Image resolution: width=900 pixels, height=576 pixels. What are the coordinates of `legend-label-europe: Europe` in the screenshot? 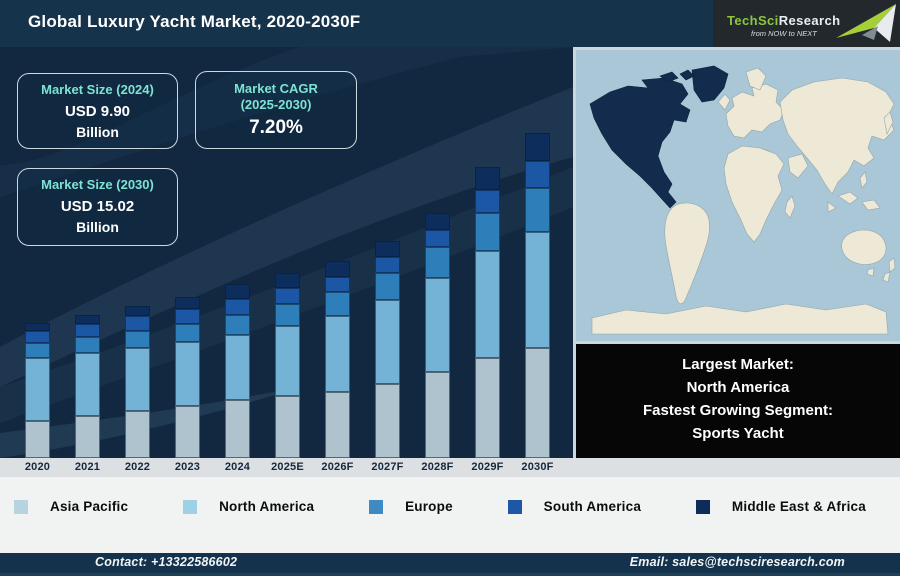 It's located at (429, 506).